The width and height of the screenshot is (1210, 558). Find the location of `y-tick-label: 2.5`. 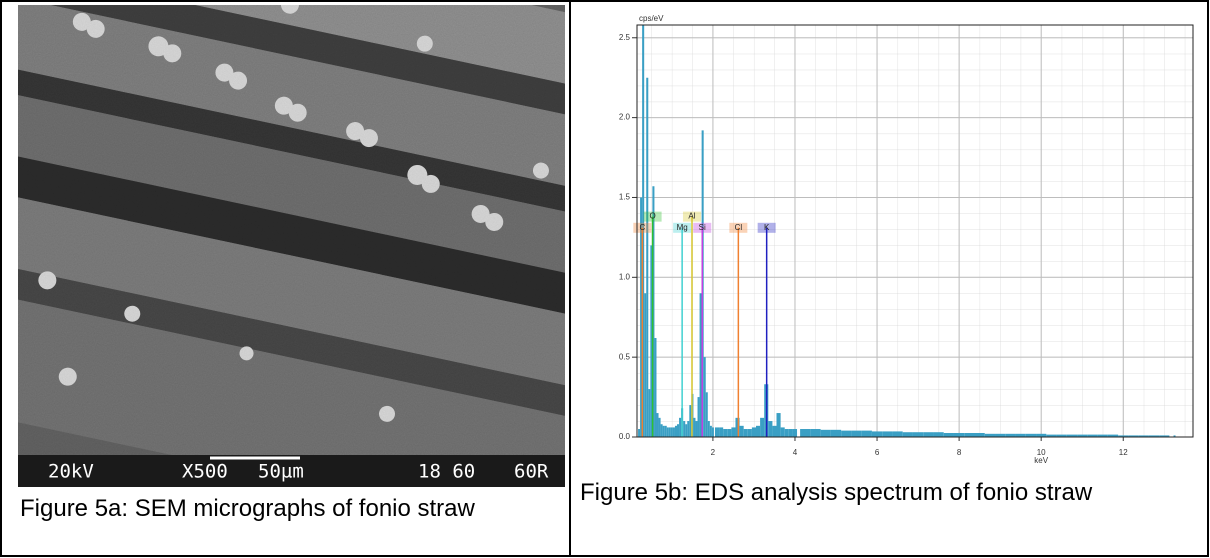

y-tick-label: 2.5 is located at coordinates (625, 37).